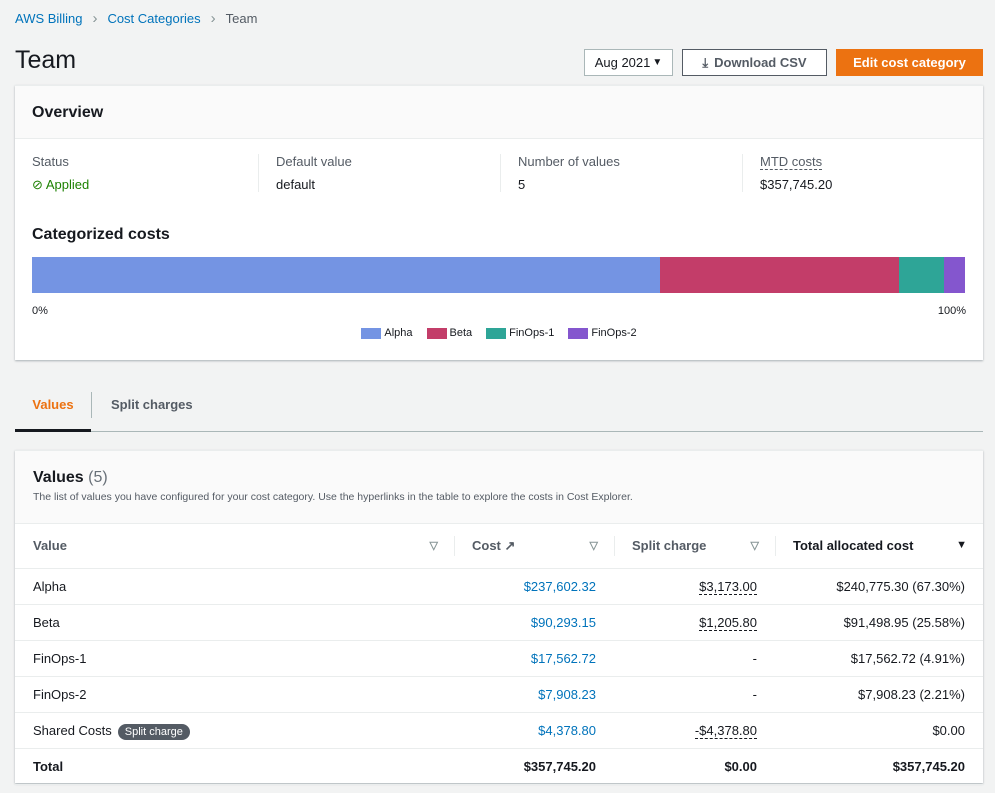 This screenshot has width=995, height=793. What do you see at coordinates (60, 694) in the screenshot?
I see `value-name: FinOps-2` at bounding box center [60, 694].